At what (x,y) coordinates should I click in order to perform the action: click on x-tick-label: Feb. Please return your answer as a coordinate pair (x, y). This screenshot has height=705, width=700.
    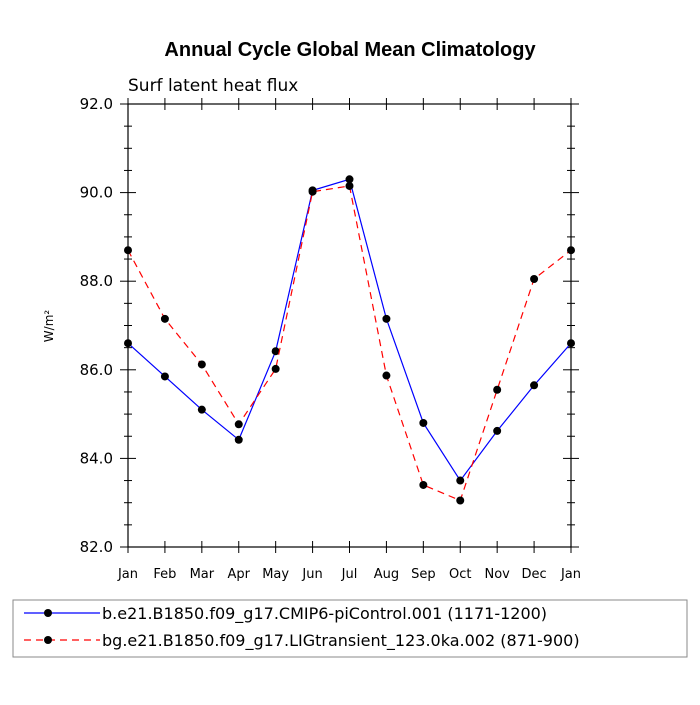
    Looking at the image, I should click on (164, 574).